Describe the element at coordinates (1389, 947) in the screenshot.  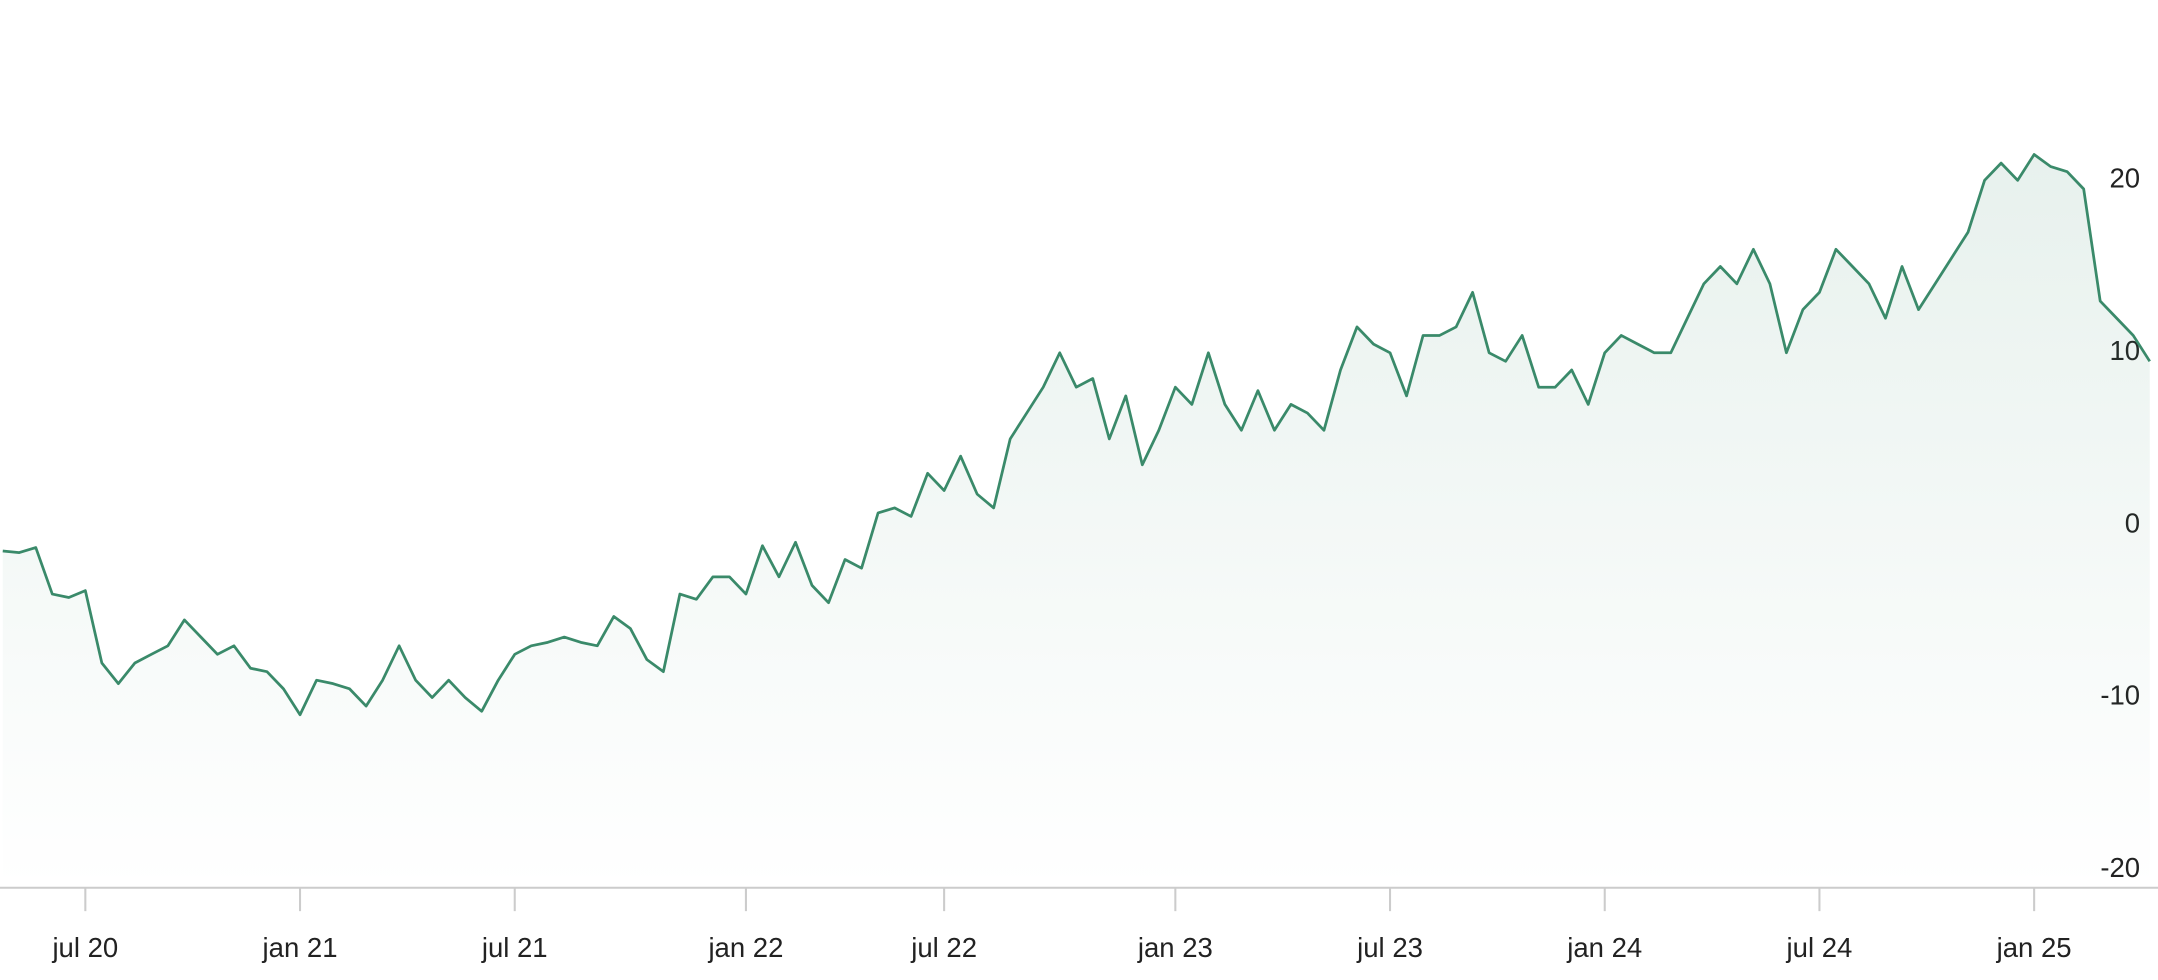
I see `x-tick-label: jul 23` at that location.